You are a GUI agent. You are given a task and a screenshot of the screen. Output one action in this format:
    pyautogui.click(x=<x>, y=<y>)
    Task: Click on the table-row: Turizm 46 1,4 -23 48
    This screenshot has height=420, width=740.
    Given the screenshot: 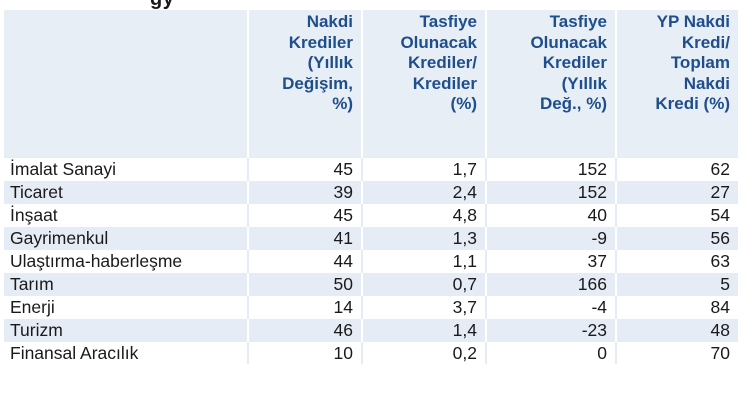 What is the action you would take?
    pyautogui.click(x=371, y=330)
    